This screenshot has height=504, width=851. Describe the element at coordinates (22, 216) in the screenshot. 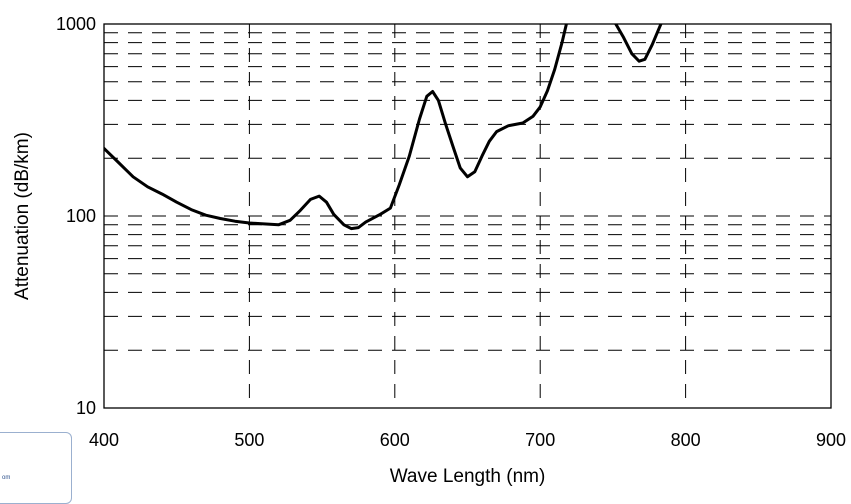

I see `y-axis-title: Attenuation (dB/km)` at that location.